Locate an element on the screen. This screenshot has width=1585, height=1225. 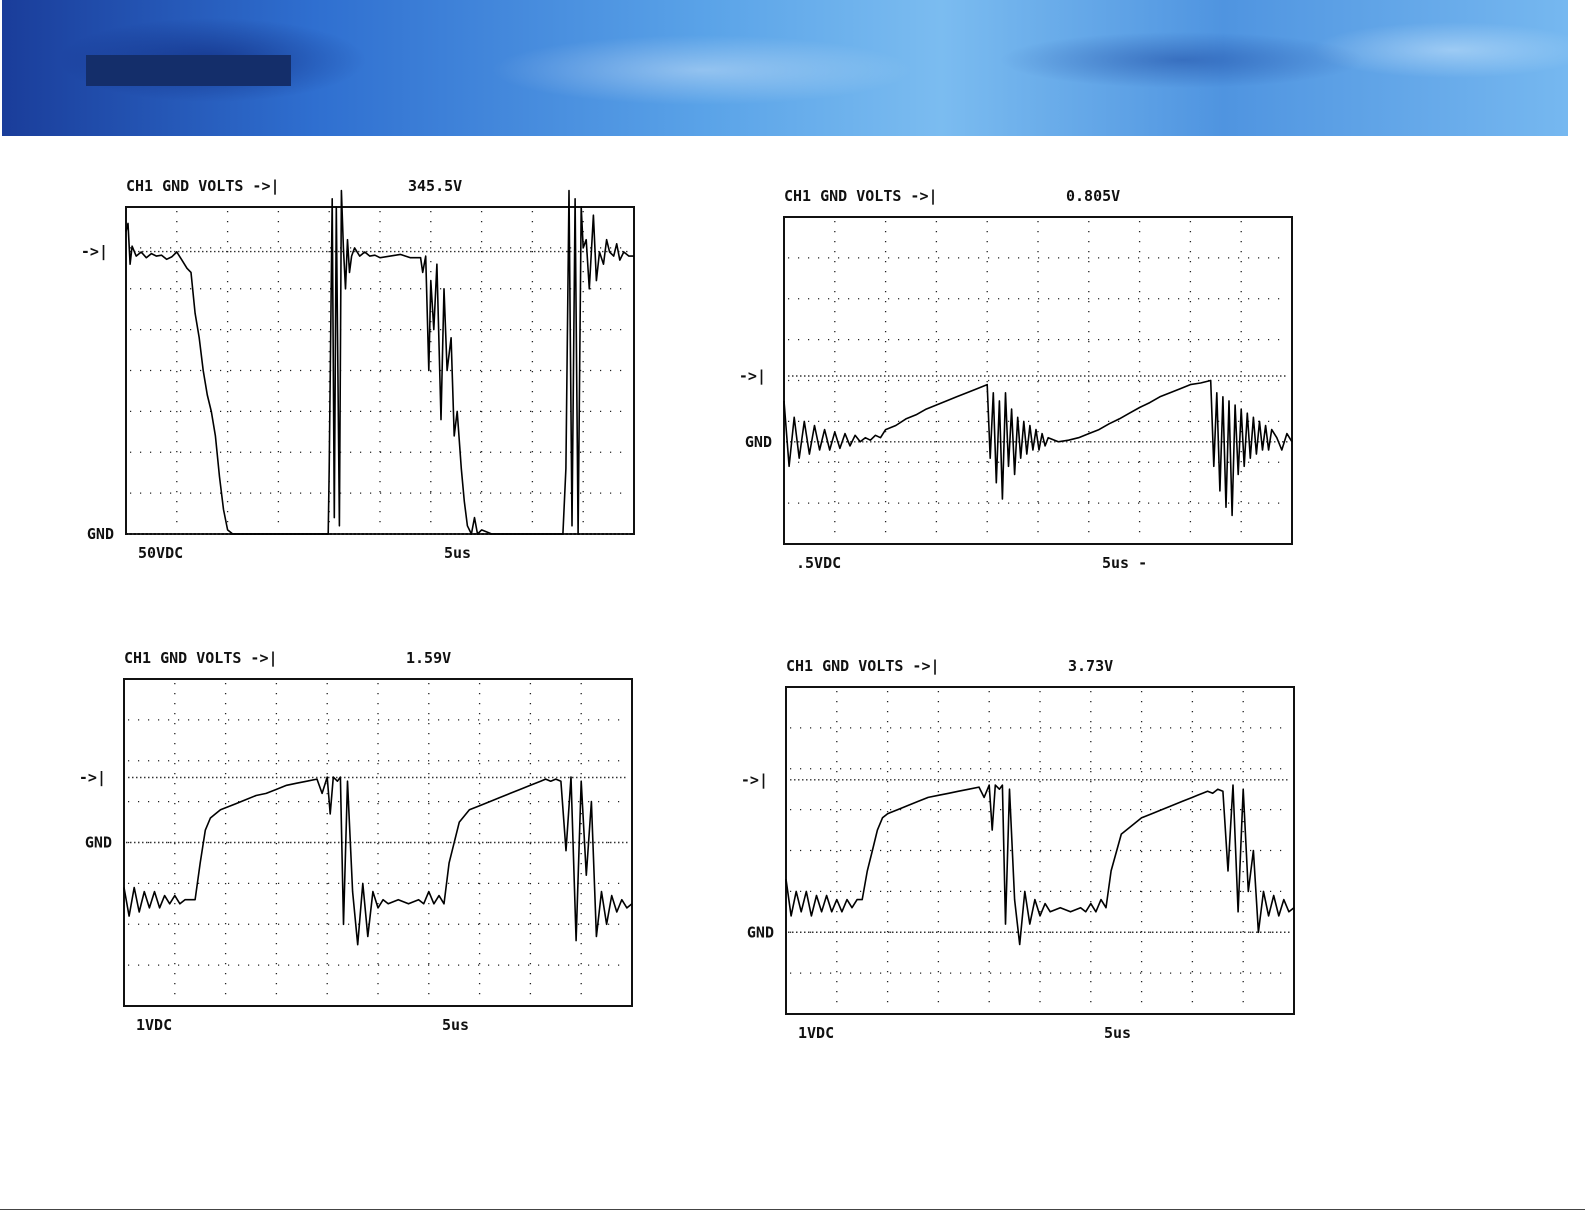
scope-panel-3: CH1 GND VOLTS ->| 1.59V ->| GND 1VDC 5us is located at coordinates (388, 857).